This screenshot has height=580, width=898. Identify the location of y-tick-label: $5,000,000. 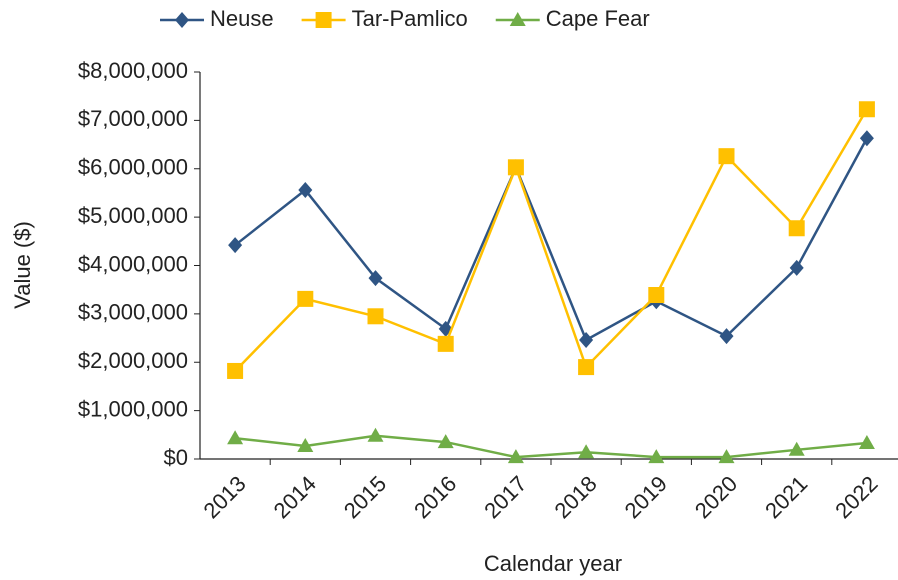
(133, 215).